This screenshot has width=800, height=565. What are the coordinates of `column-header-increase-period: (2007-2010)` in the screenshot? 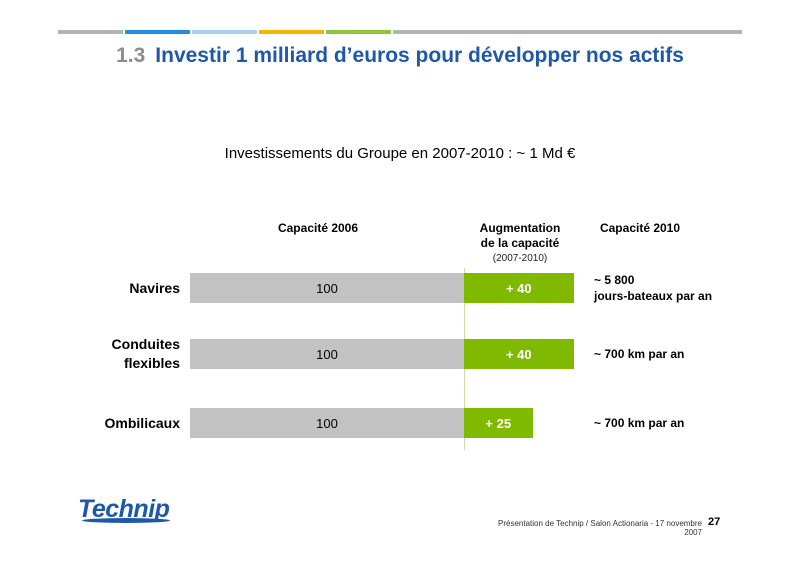 It's located at (520, 258).